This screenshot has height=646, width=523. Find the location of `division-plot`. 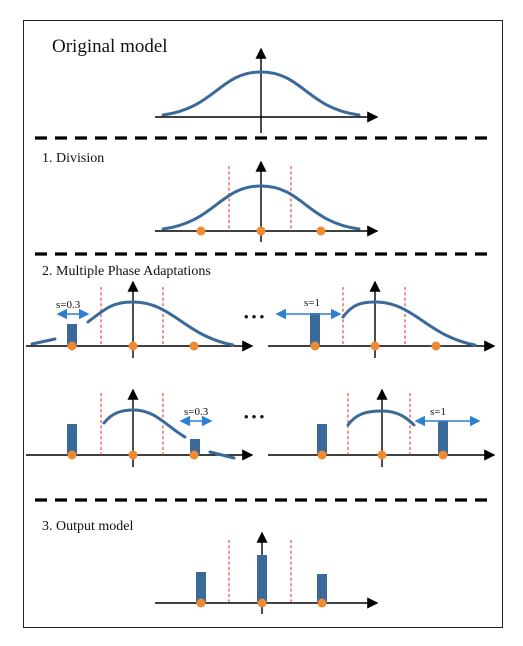

division-plot is located at coordinates (267, 201).